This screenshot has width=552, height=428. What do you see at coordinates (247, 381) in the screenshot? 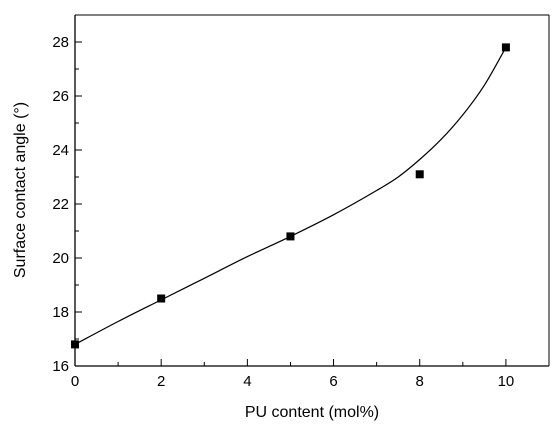
I see `x-tick-label: 4` at bounding box center [247, 381].